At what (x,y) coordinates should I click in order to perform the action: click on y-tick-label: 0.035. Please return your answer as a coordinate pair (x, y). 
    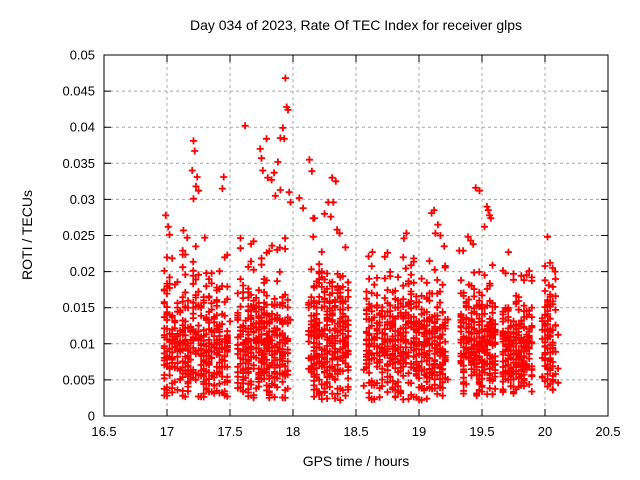
    Looking at the image, I should click on (78, 163).